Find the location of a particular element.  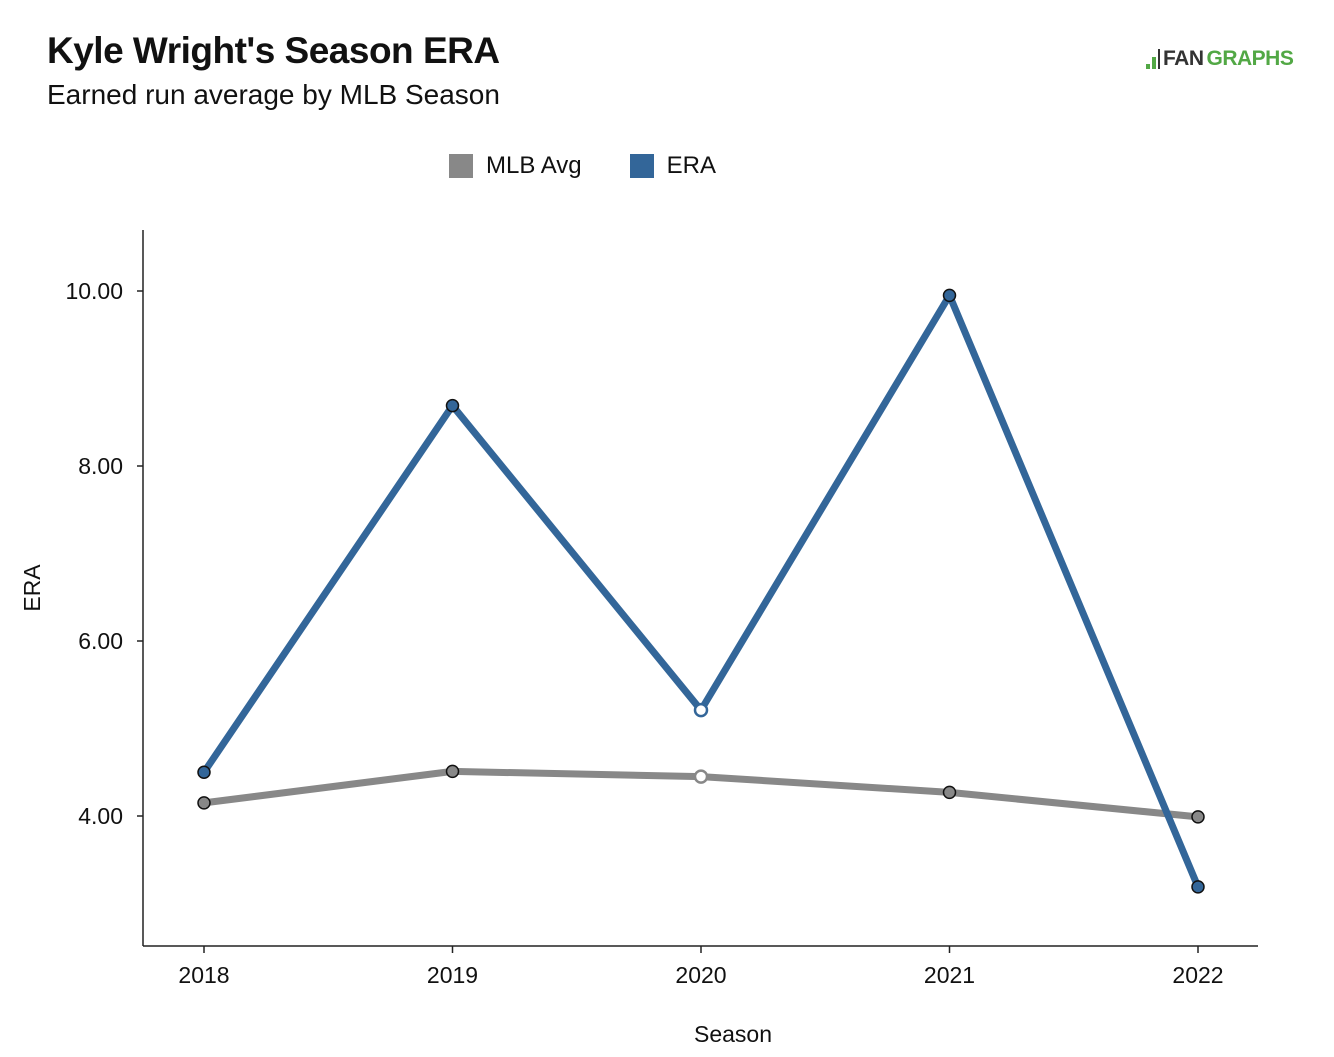

chart-title: Kyle Wright's Season ERA is located at coordinates (273, 50).